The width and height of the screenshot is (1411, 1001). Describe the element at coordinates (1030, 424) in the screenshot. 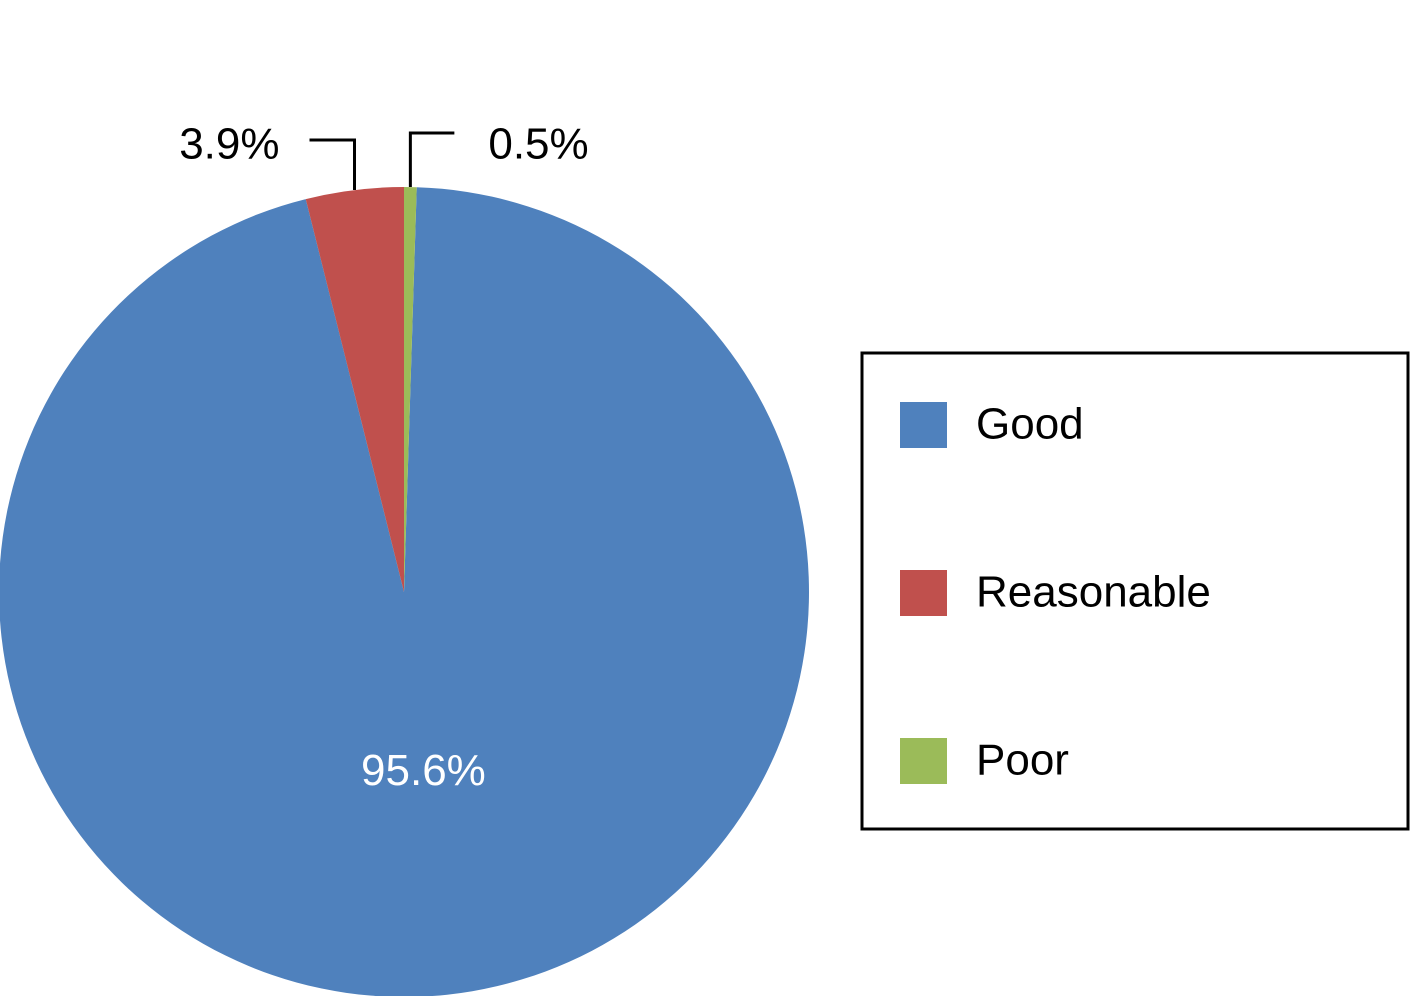

I see `legend-label: Good` at that location.